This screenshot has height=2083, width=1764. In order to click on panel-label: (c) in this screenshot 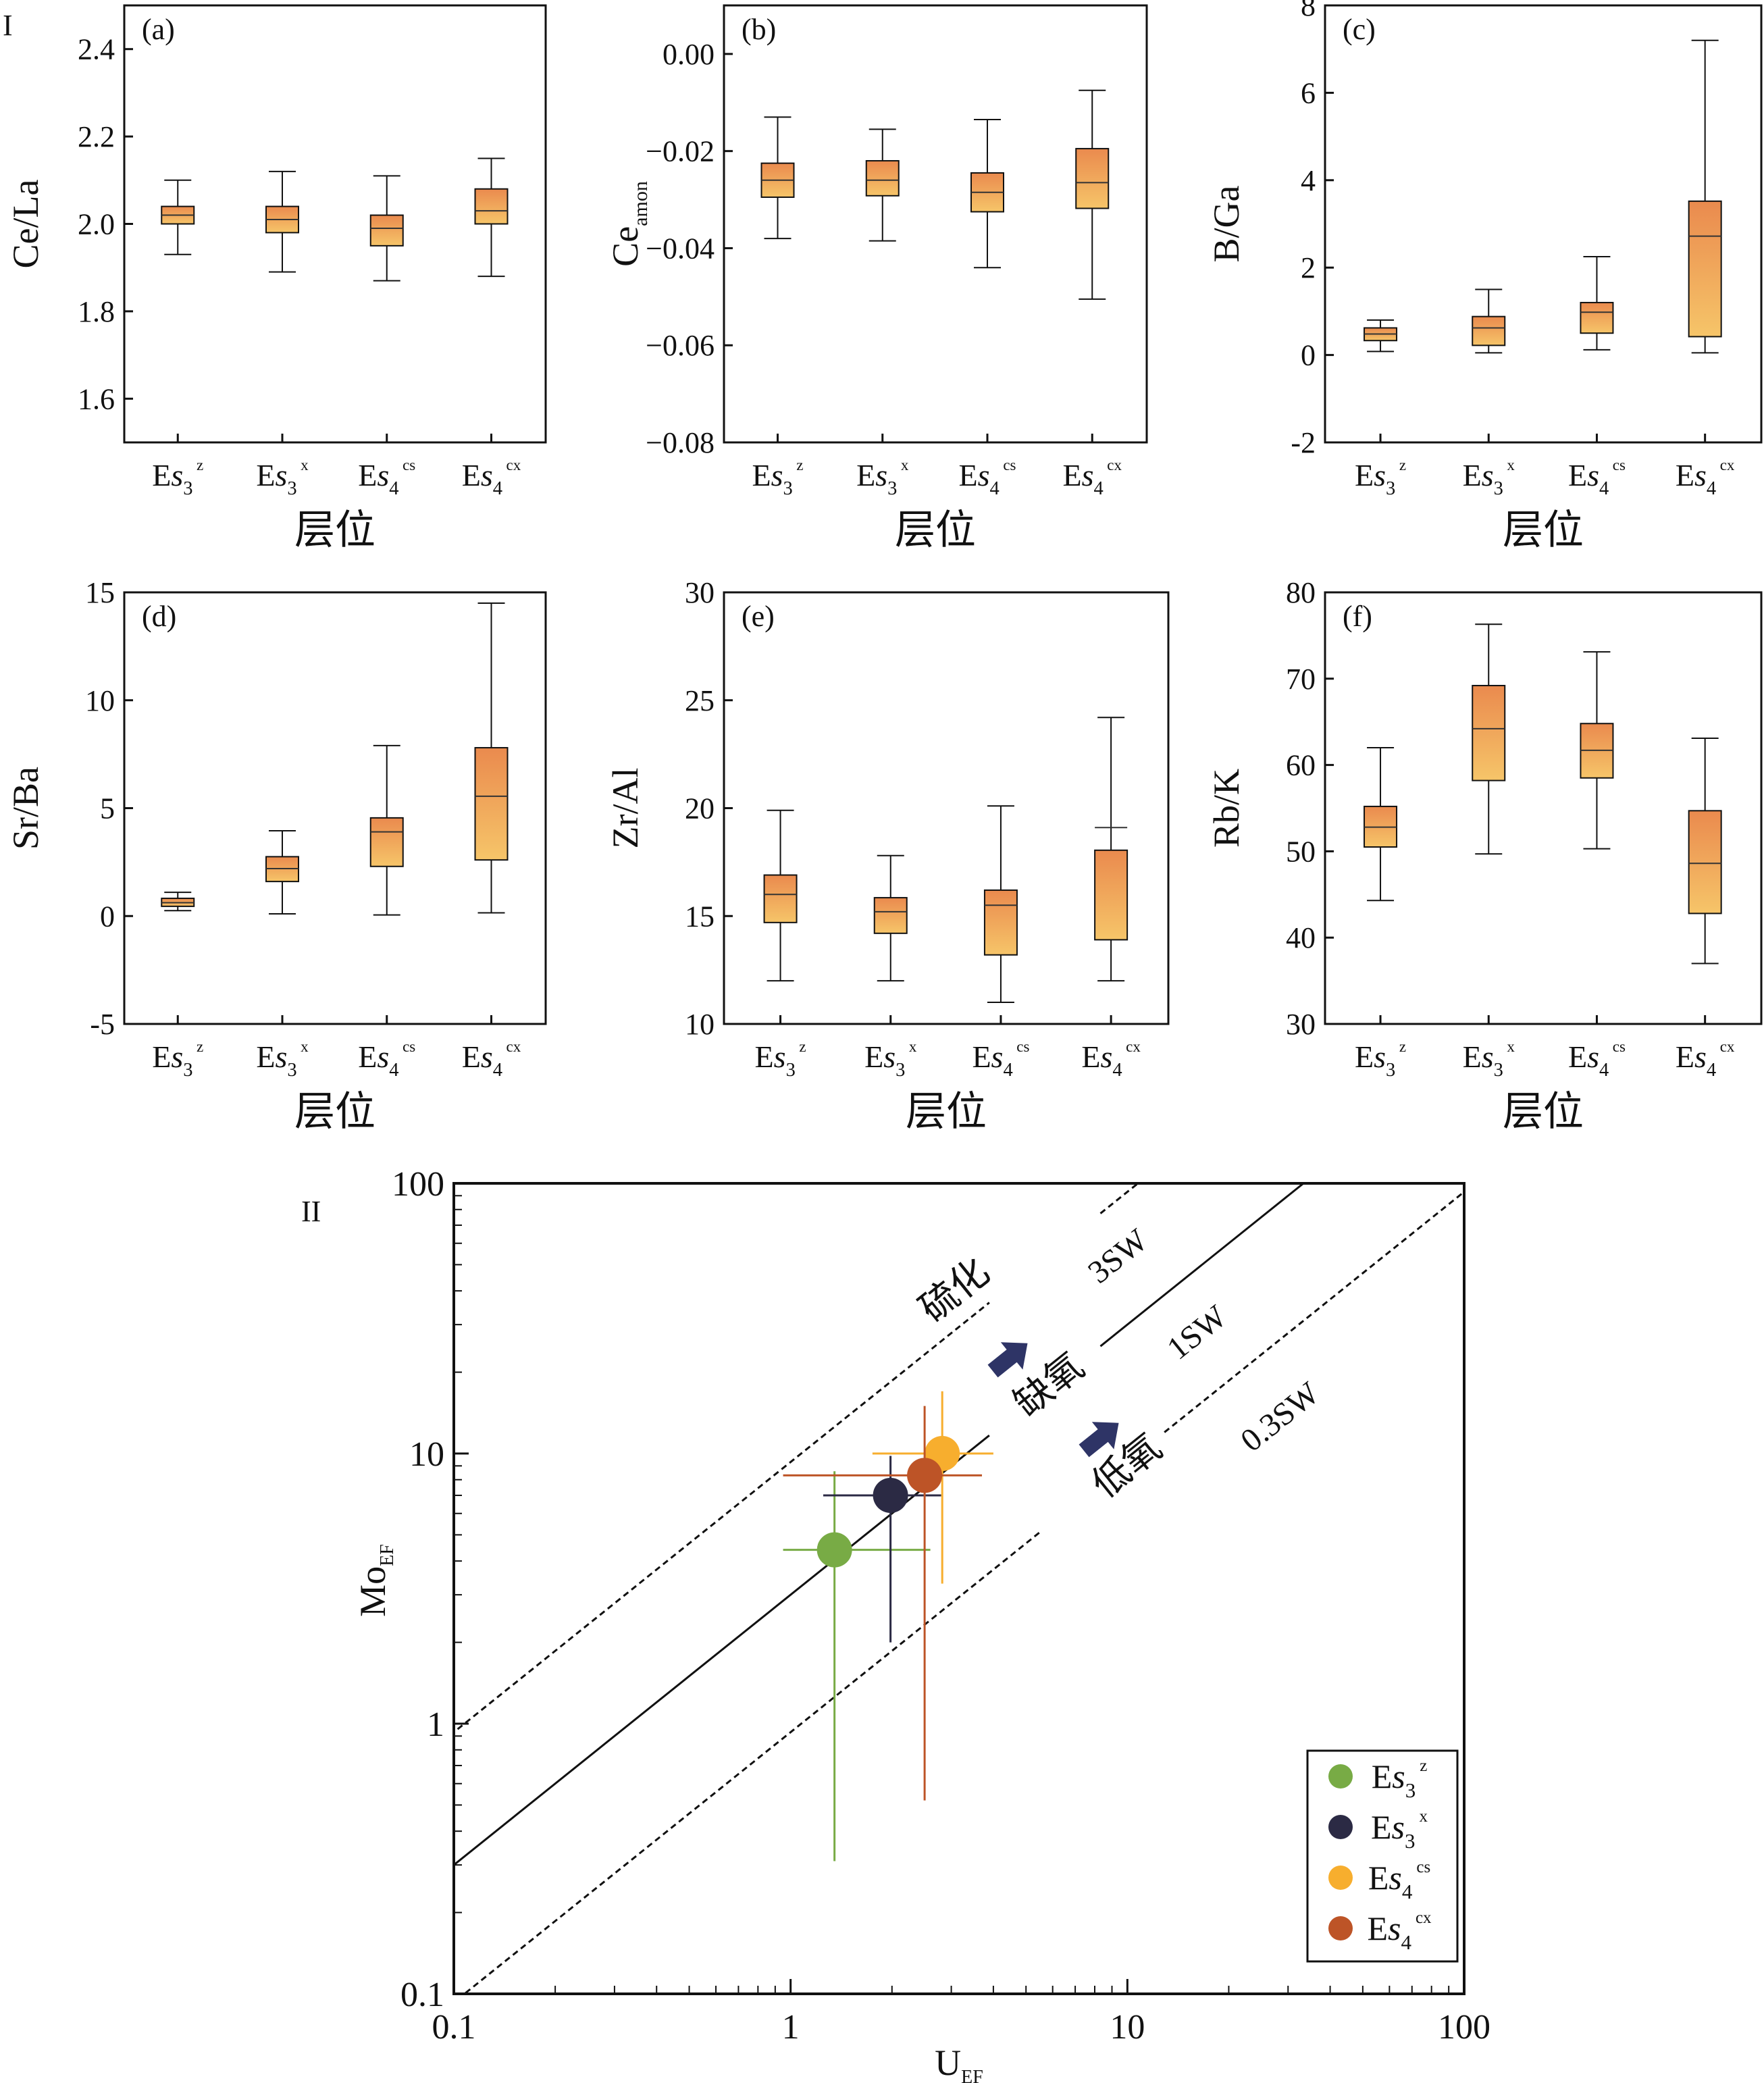, I will do `click(1359, 30)`.